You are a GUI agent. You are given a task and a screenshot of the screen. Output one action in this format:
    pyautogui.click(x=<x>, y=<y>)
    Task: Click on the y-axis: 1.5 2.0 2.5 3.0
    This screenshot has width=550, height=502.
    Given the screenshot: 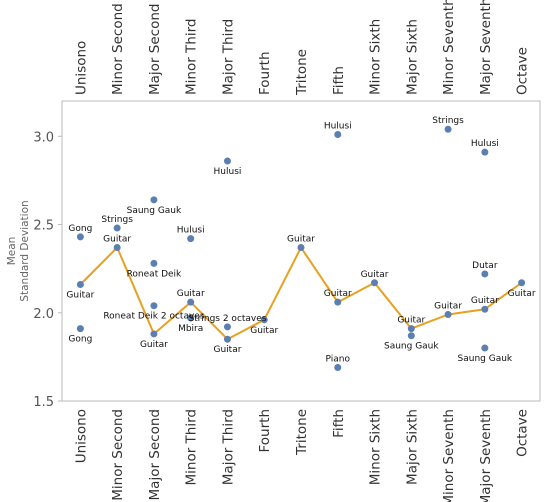 What is the action you would take?
    pyautogui.click(x=47, y=270)
    